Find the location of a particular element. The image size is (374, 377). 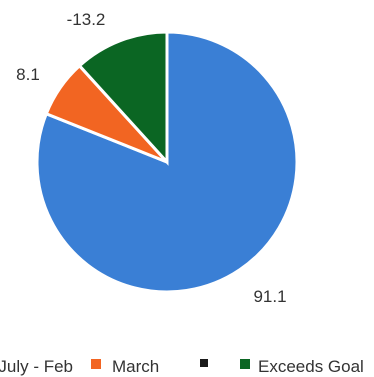

legend-swatch-march is located at coordinates (96, 364).